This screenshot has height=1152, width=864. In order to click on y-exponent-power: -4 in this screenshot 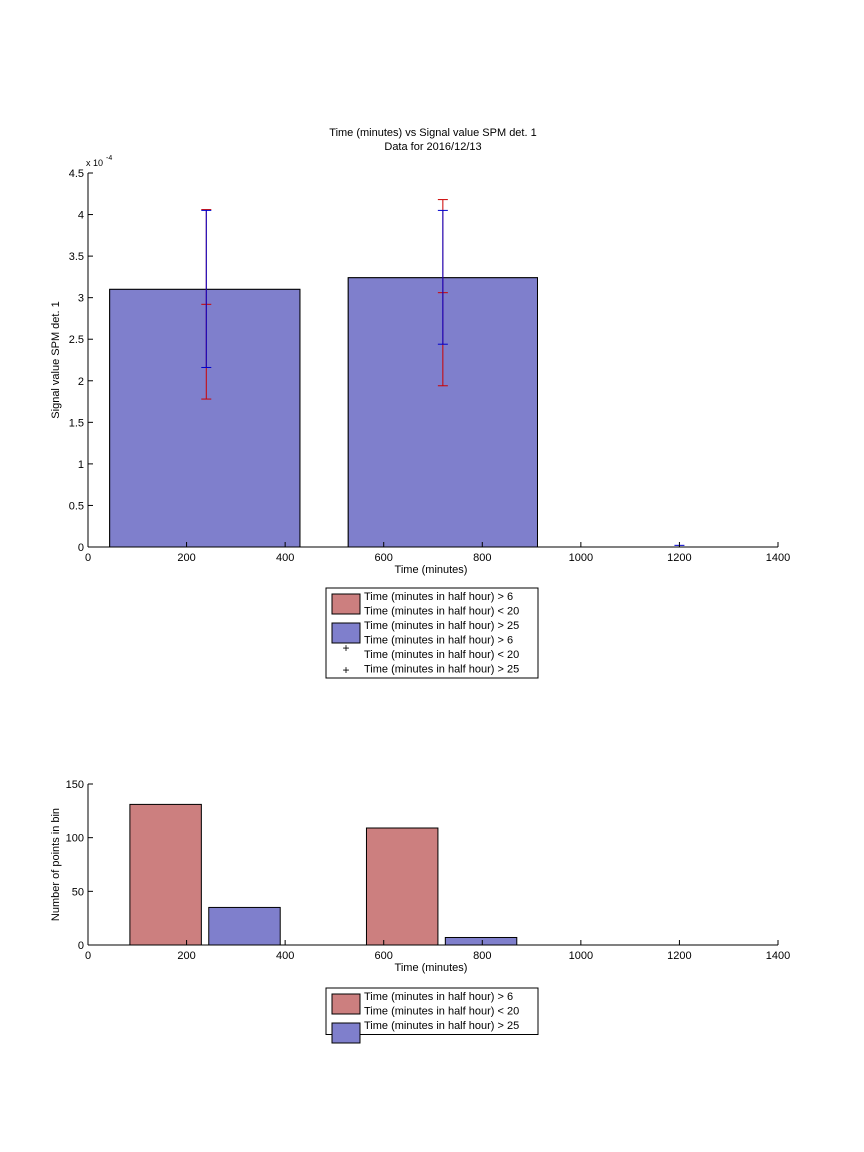, I will do `click(109, 158)`.